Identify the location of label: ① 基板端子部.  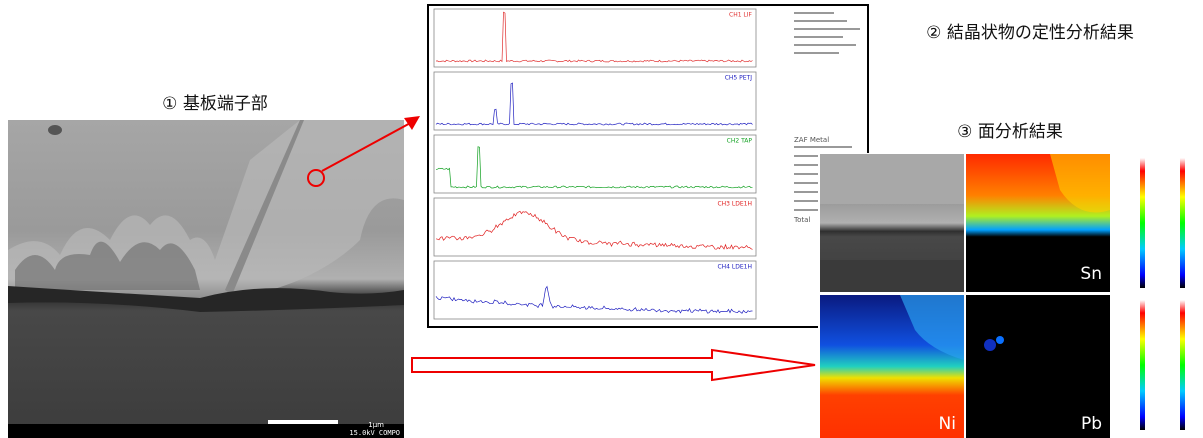
(215, 104).